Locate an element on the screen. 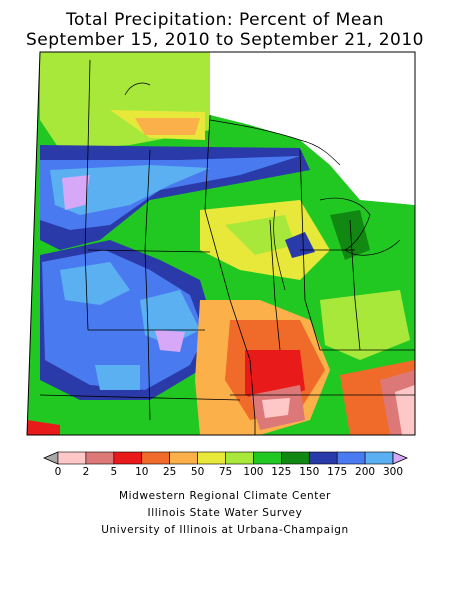 The image size is (450, 600). legend-tick-label: 25 is located at coordinates (169, 472).